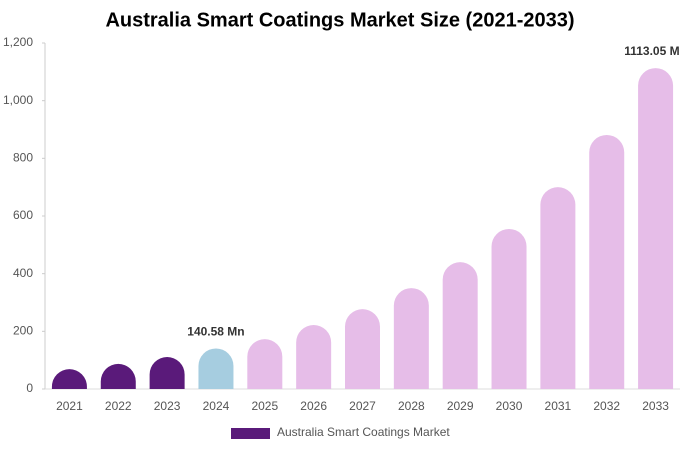 The height and width of the screenshot is (450, 680). Describe the element at coordinates (167, 406) in the screenshot. I see `x-tick-label: 2023` at that location.